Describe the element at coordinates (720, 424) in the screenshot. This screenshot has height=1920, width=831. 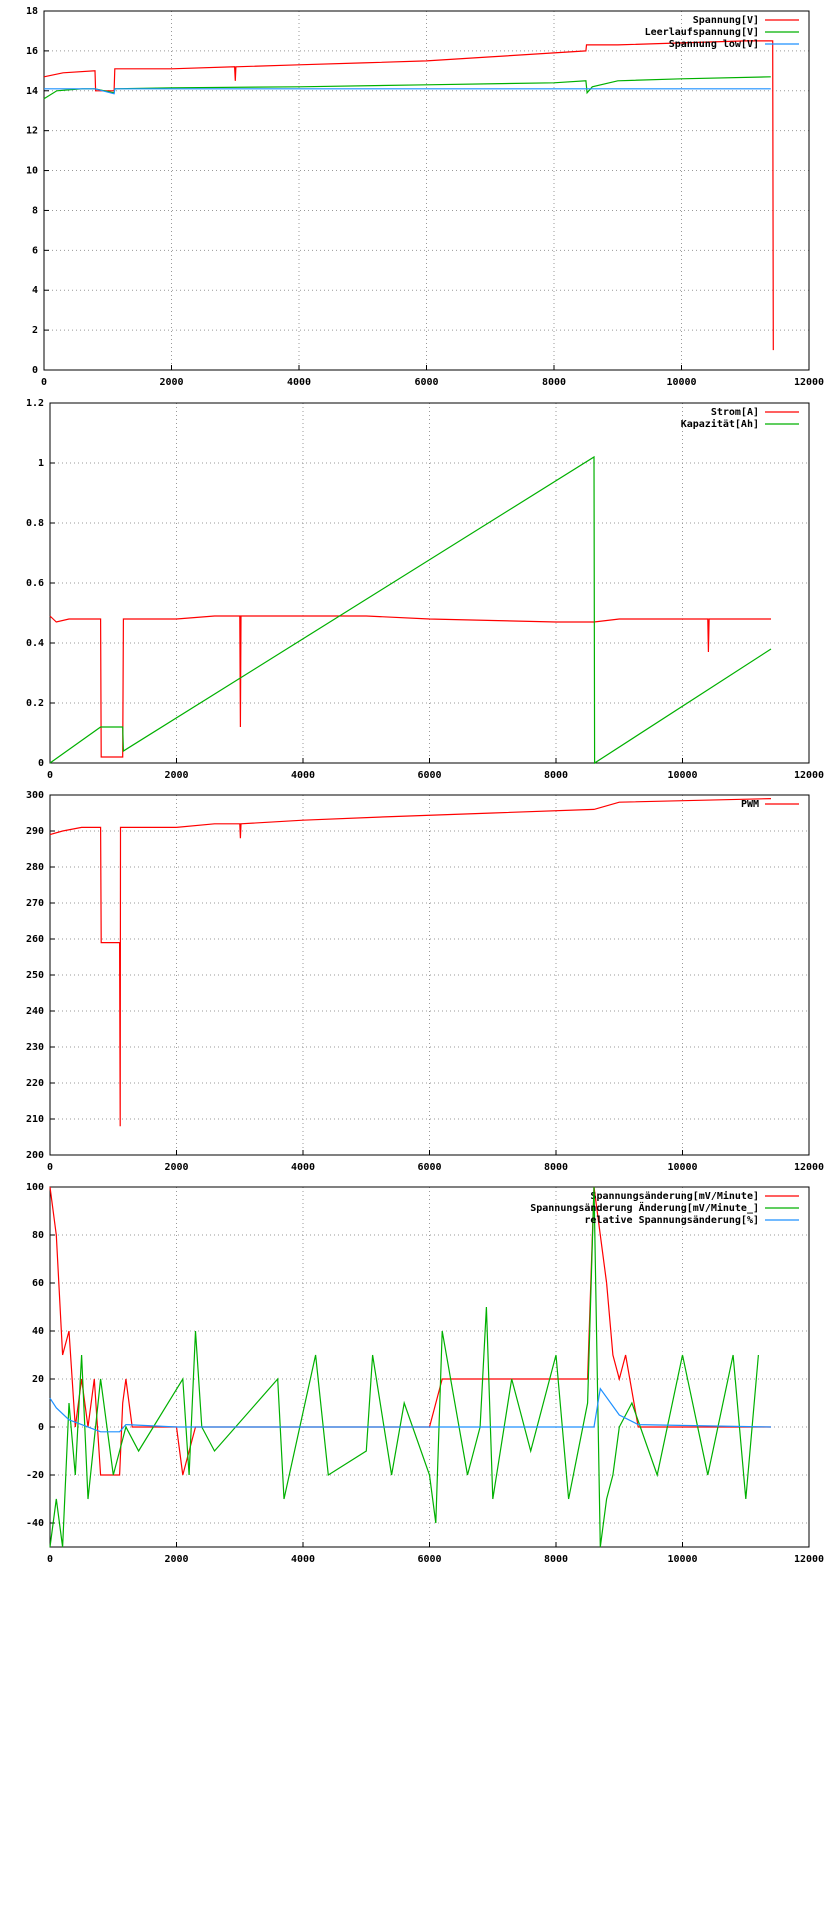
I see `legend-label: Kapazität[Ah]` at that location.